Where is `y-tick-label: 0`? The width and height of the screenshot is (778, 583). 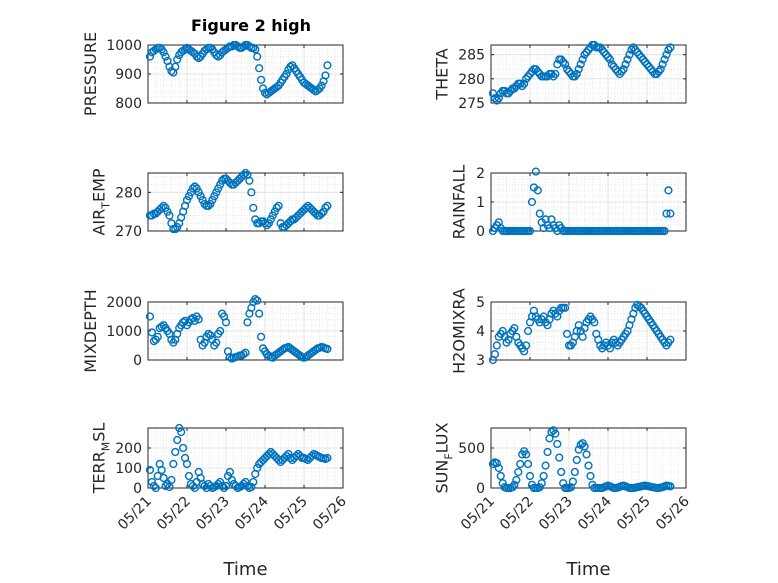 y-tick-label: 0 is located at coordinates (137, 361).